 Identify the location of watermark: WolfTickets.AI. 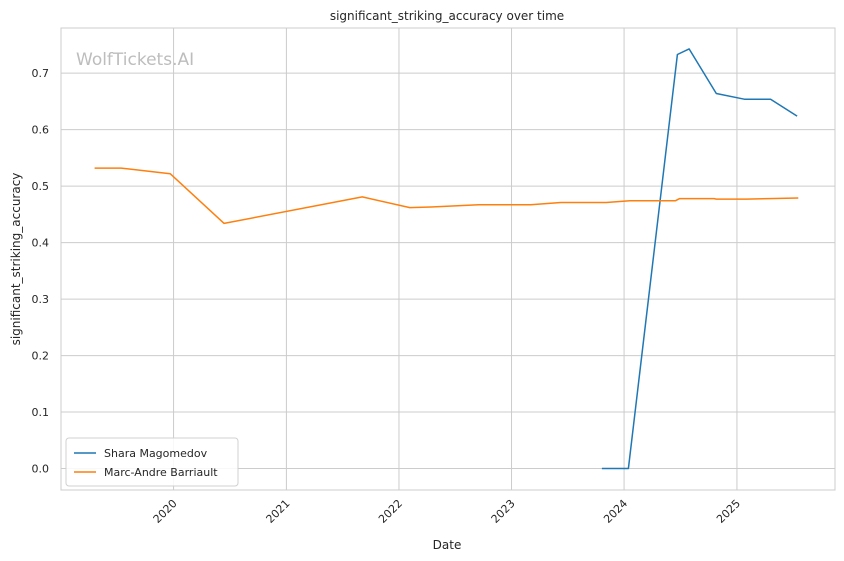
(135, 60).